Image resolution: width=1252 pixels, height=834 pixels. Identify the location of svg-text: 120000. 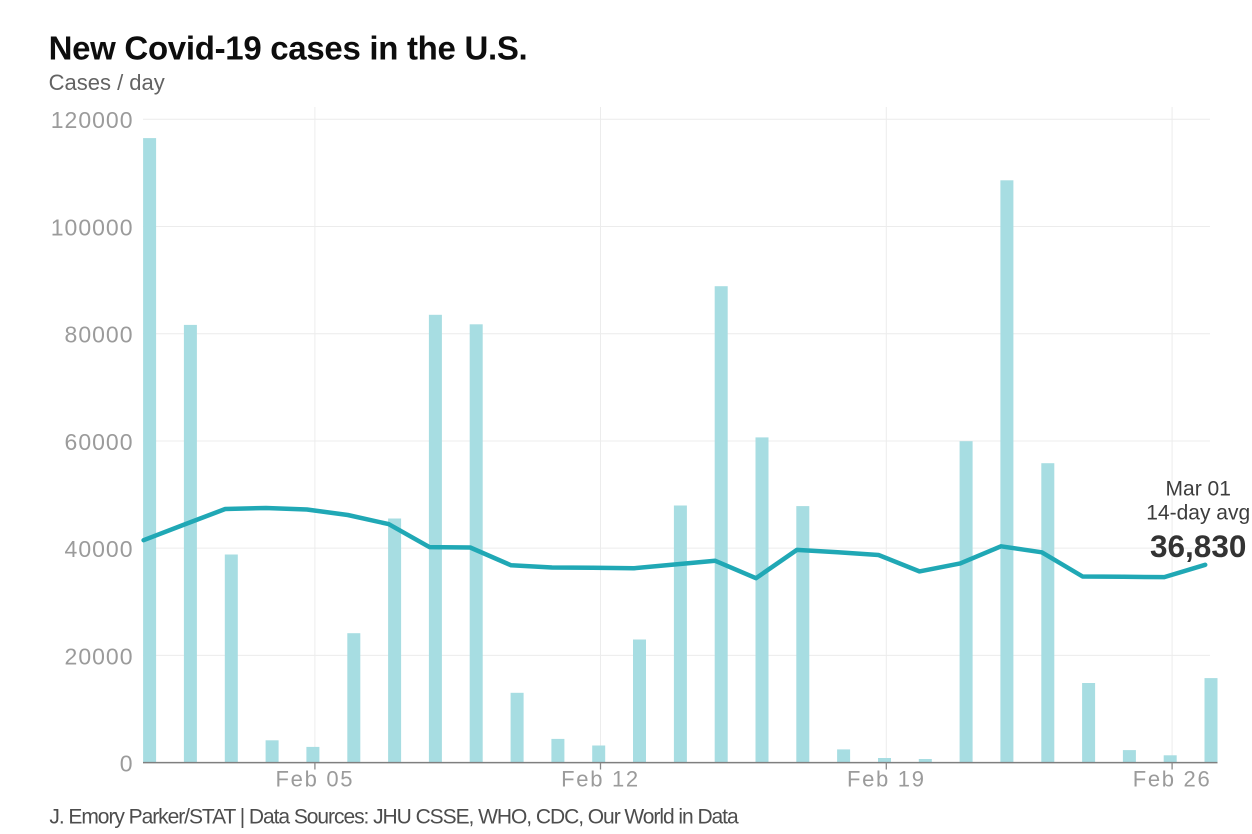
(92, 120).